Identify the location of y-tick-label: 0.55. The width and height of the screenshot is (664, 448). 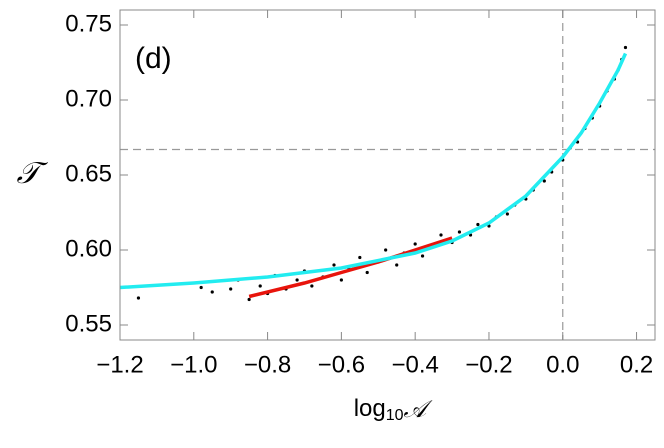
(88, 323).